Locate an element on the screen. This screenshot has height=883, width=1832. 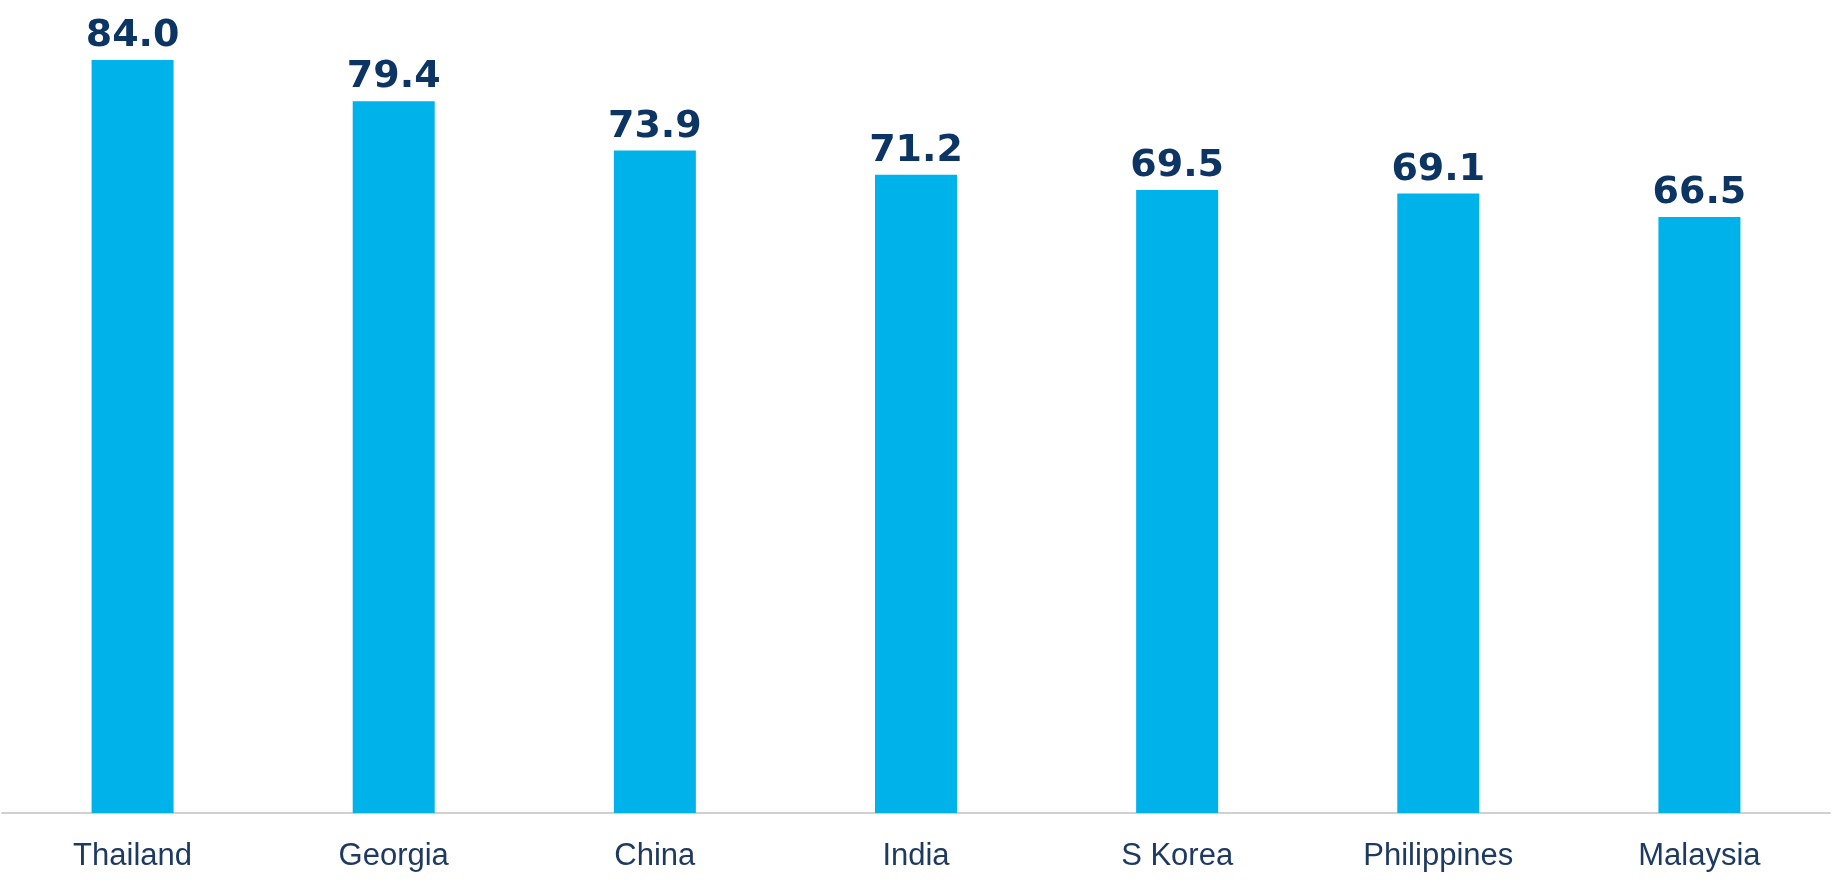
data-label: 84.0 is located at coordinates (132, 33).